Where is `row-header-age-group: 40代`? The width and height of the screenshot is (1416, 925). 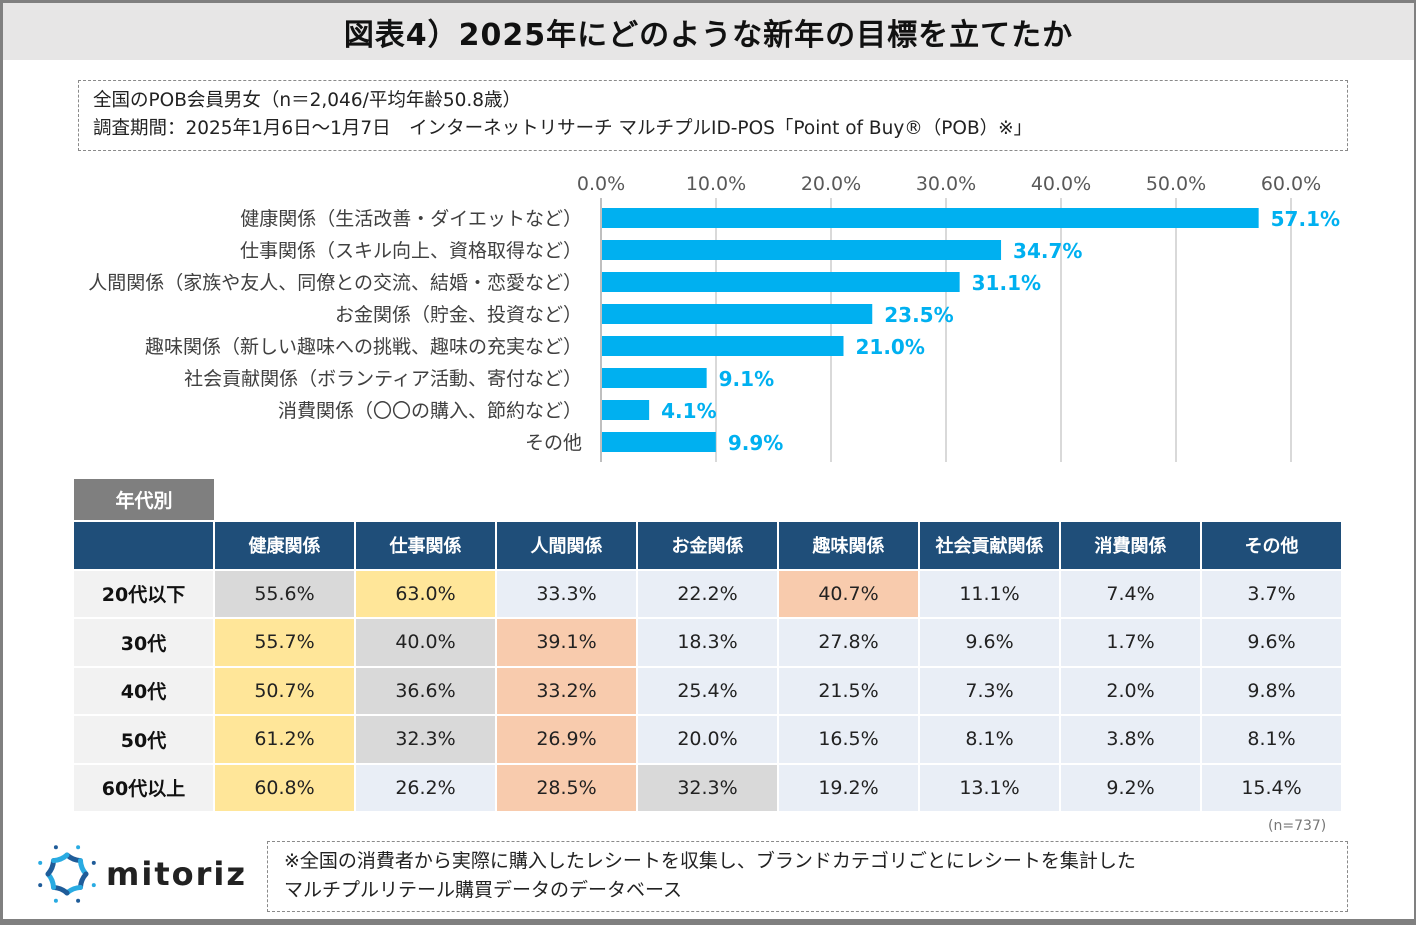
row-header-age-group: 40代 is located at coordinates (143, 690).